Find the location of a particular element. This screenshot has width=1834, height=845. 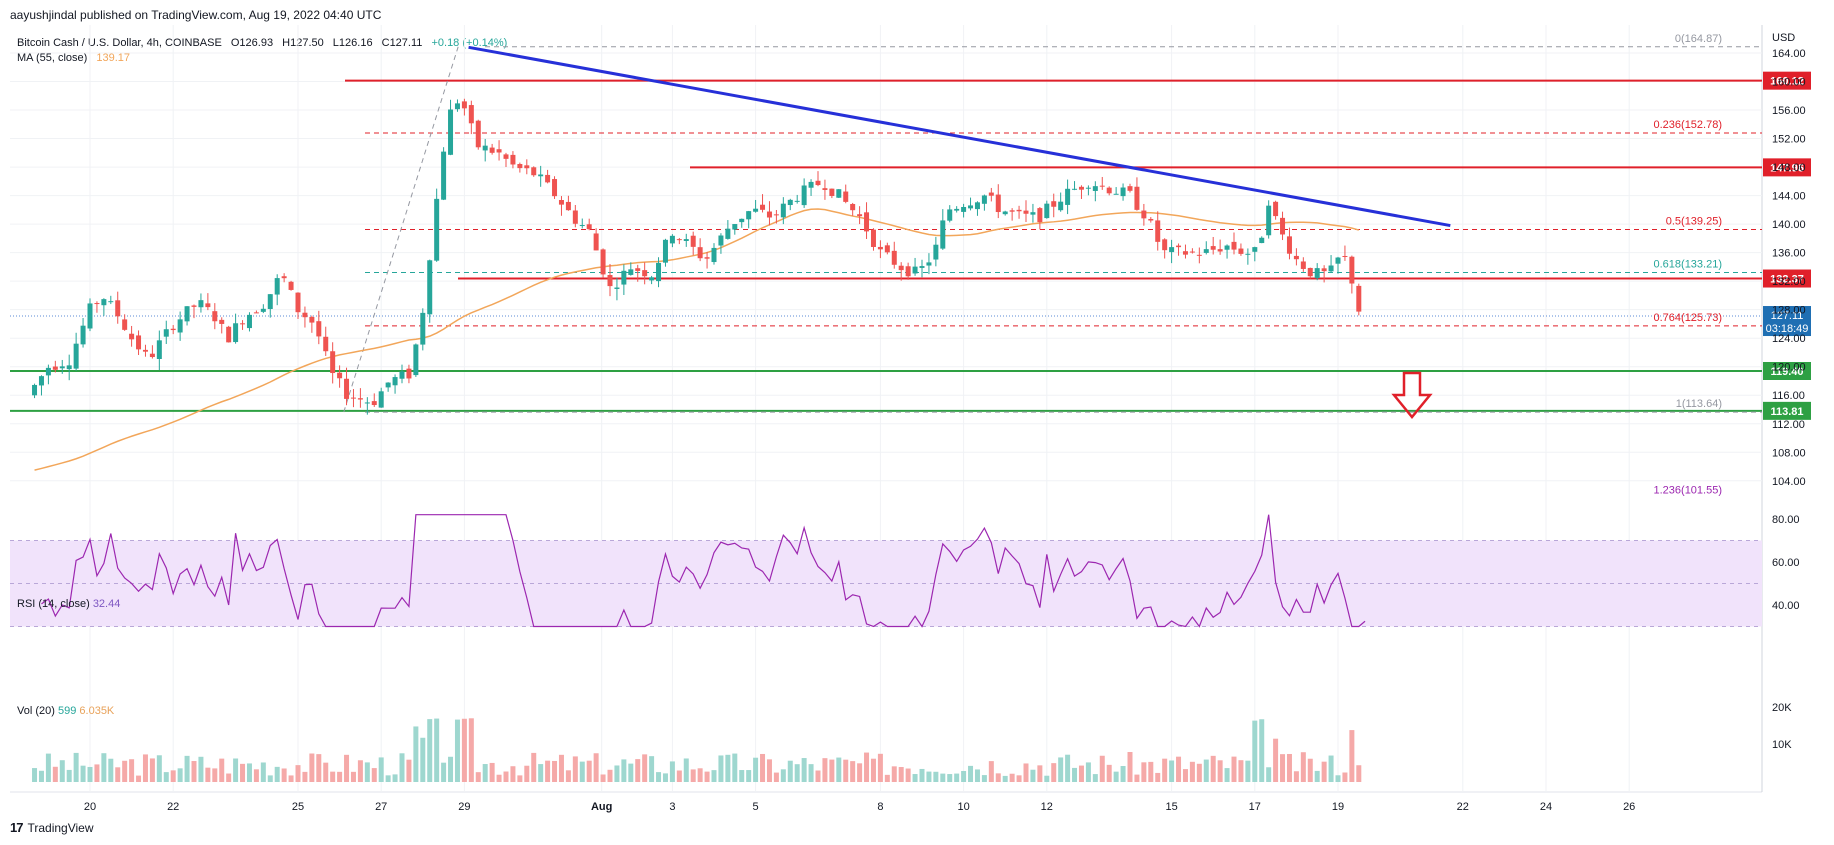

symbol-title: Bitcoin Cash / U.S. Dollar, 4h, COINBASE is located at coordinates (119, 43).